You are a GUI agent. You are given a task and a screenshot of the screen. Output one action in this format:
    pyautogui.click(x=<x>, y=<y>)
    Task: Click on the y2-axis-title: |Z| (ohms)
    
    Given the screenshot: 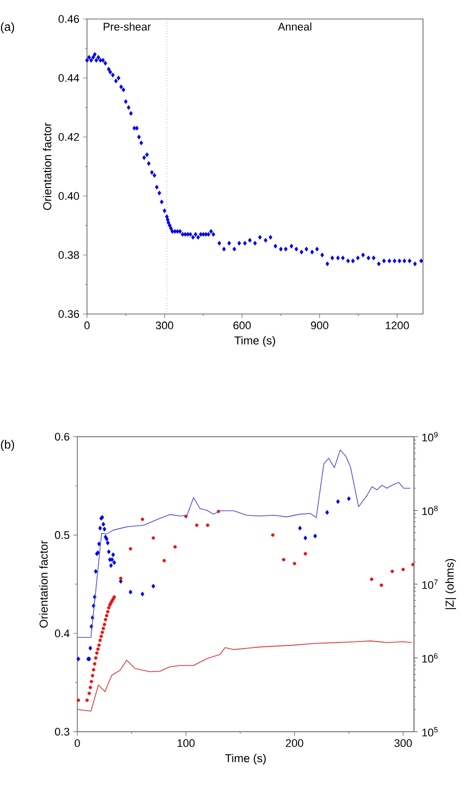 What is the action you would take?
    pyautogui.click(x=450, y=584)
    